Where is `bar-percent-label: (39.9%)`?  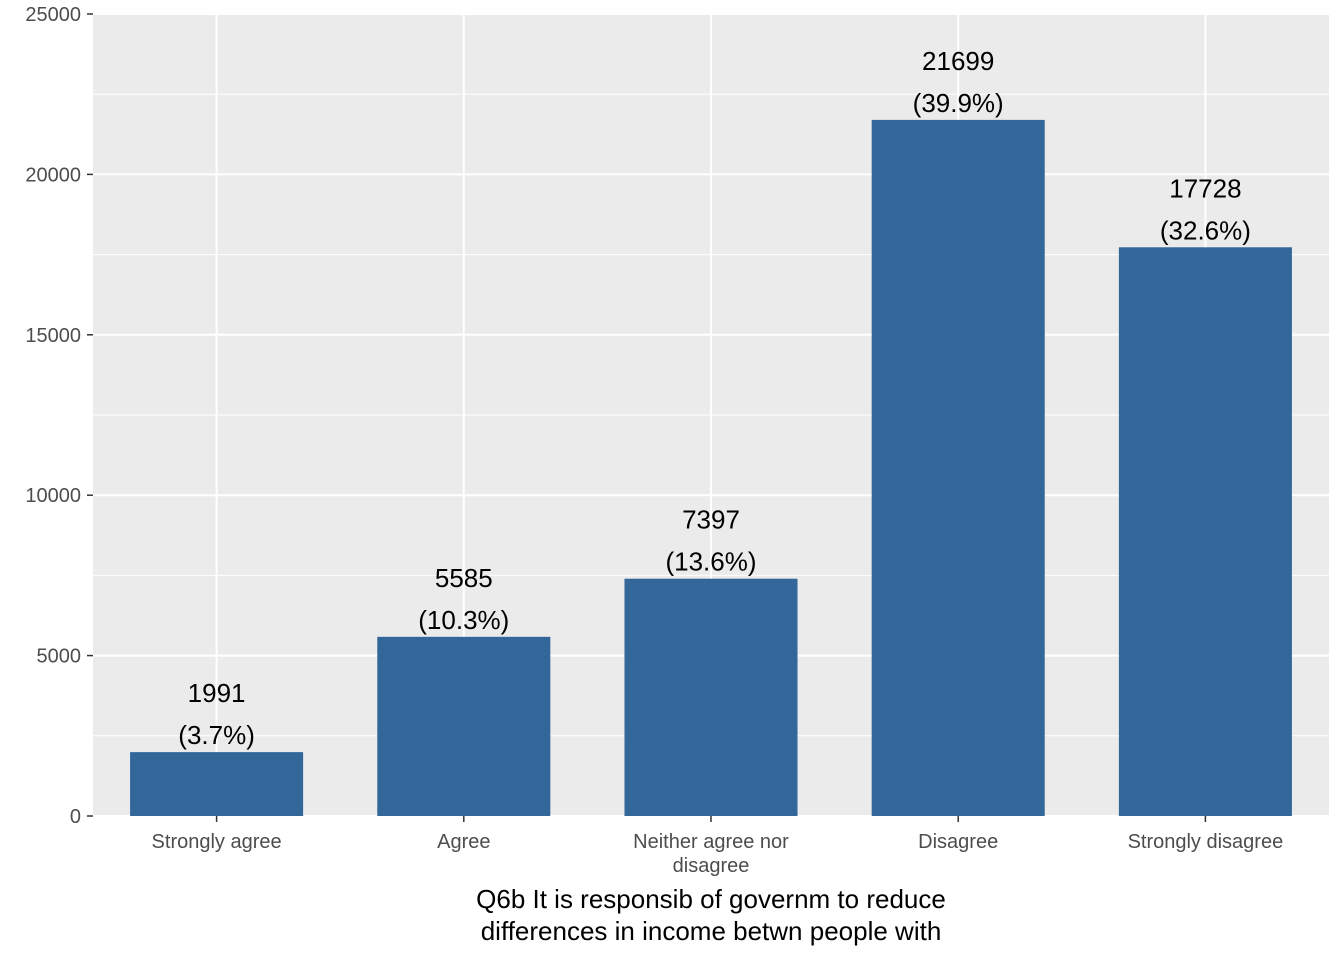
bar-percent-label: (39.9%) is located at coordinates (958, 103).